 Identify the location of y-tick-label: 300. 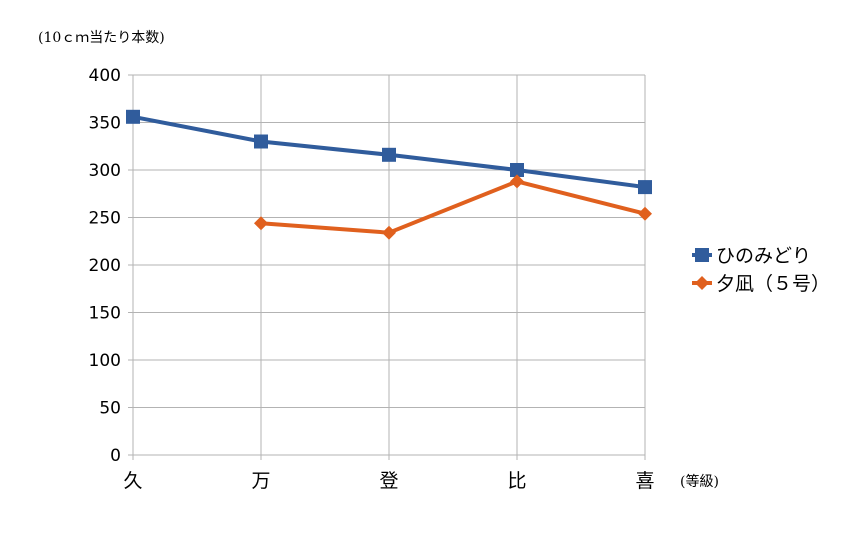
(105, 171).